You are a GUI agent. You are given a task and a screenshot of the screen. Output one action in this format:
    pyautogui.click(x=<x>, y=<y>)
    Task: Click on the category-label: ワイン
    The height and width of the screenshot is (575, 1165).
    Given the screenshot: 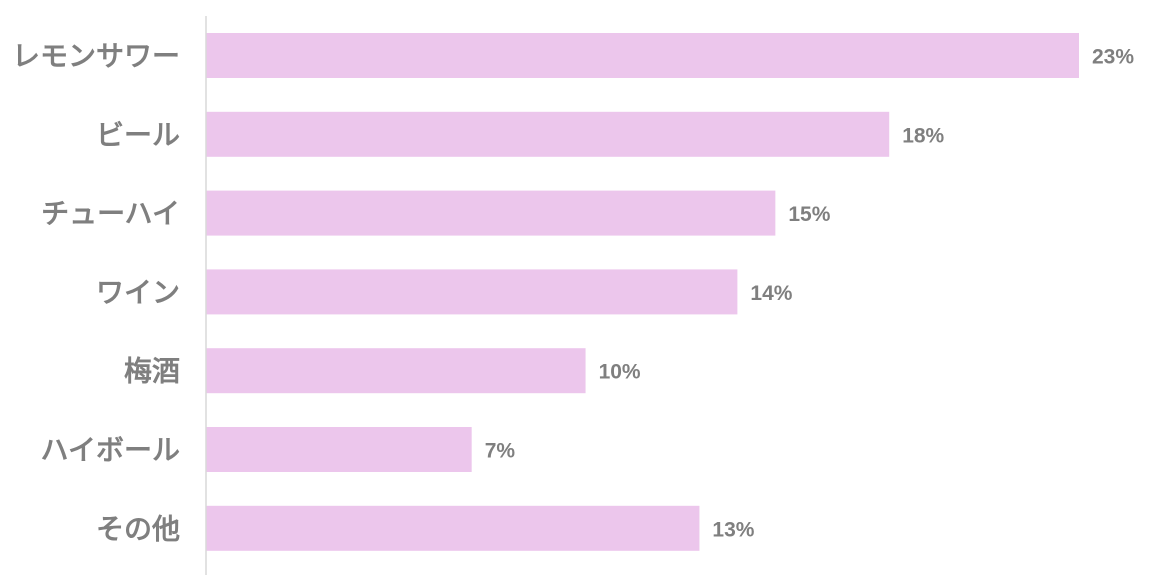 What is the action you would take?
    pyautogui.click(x=138, y=292)
    